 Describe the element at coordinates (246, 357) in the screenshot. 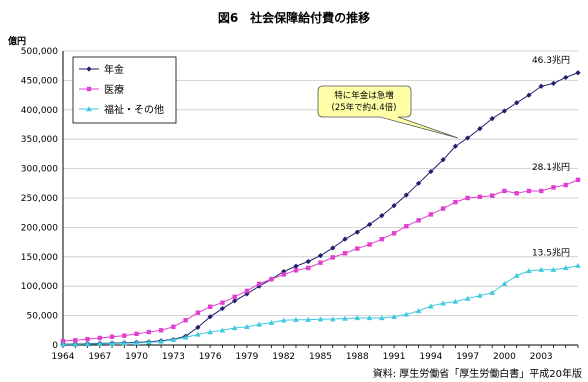

I see `x-tick-label: 1979` at that location.